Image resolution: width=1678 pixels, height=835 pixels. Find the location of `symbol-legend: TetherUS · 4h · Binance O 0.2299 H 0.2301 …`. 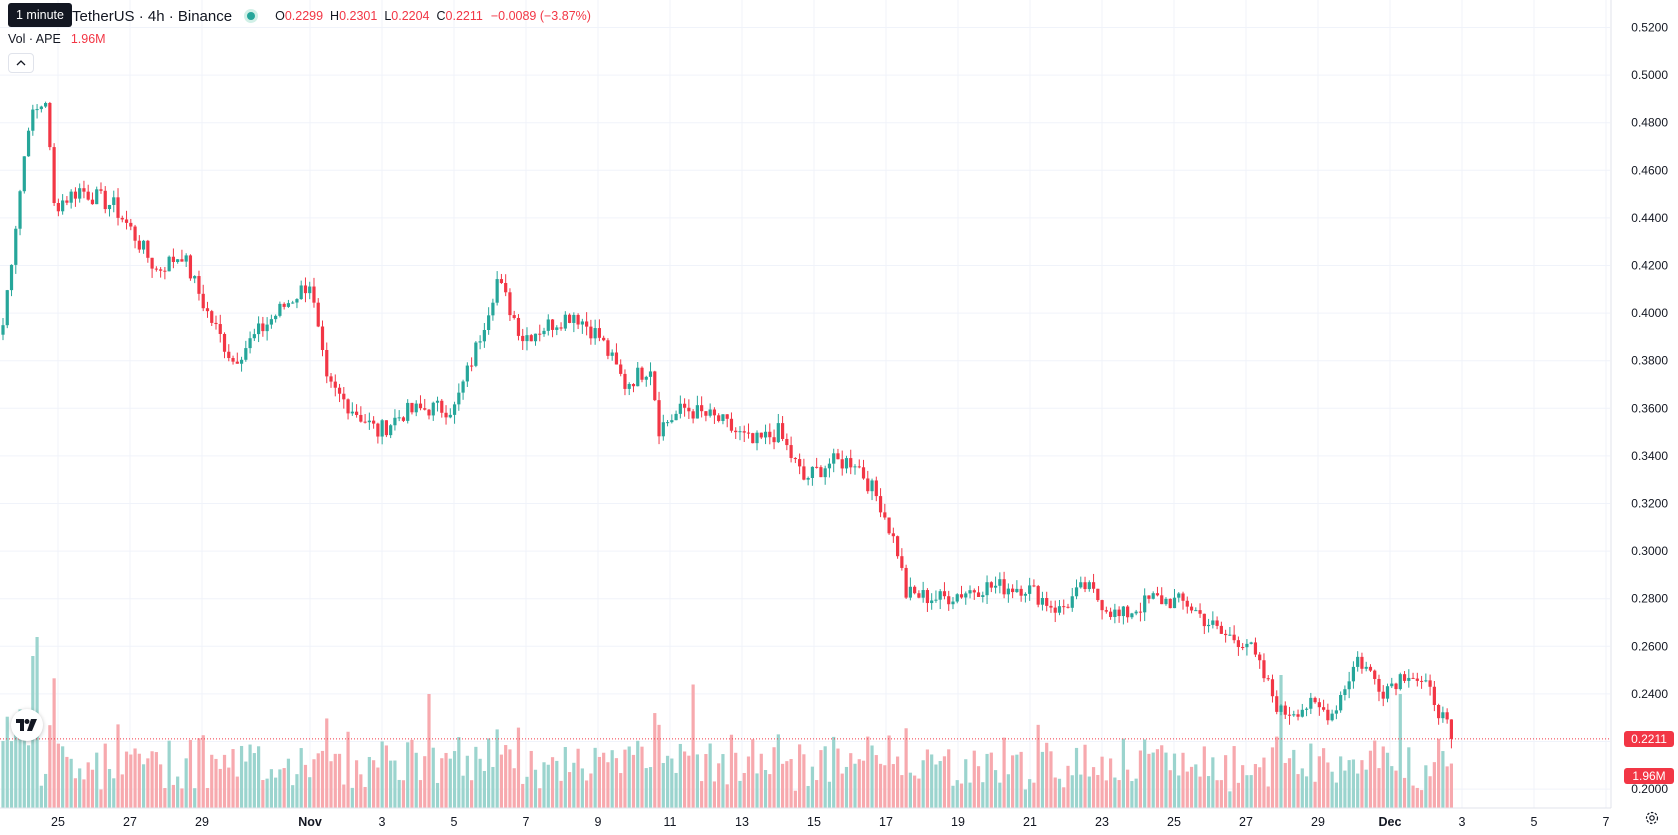

symbol-legend: TetherUS · 4h · Binance O 0.2299 H 0.2301 … is located at coordinates (299, 16).